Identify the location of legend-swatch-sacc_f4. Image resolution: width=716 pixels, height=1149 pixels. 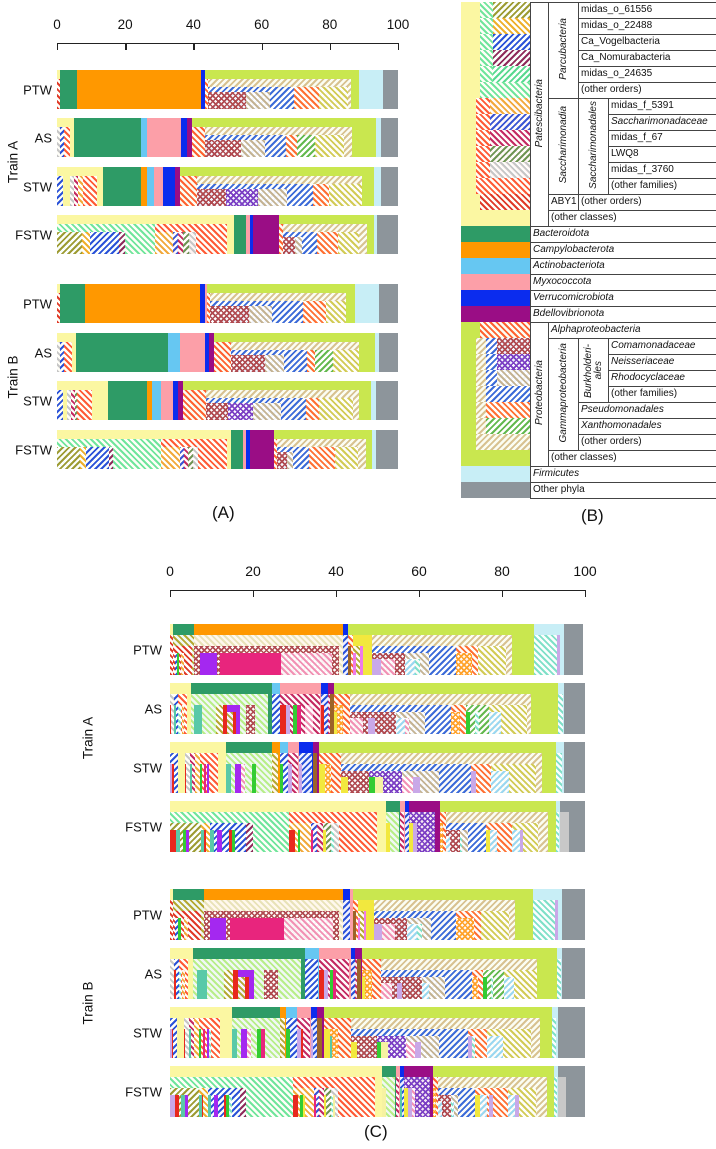
(509, 154).